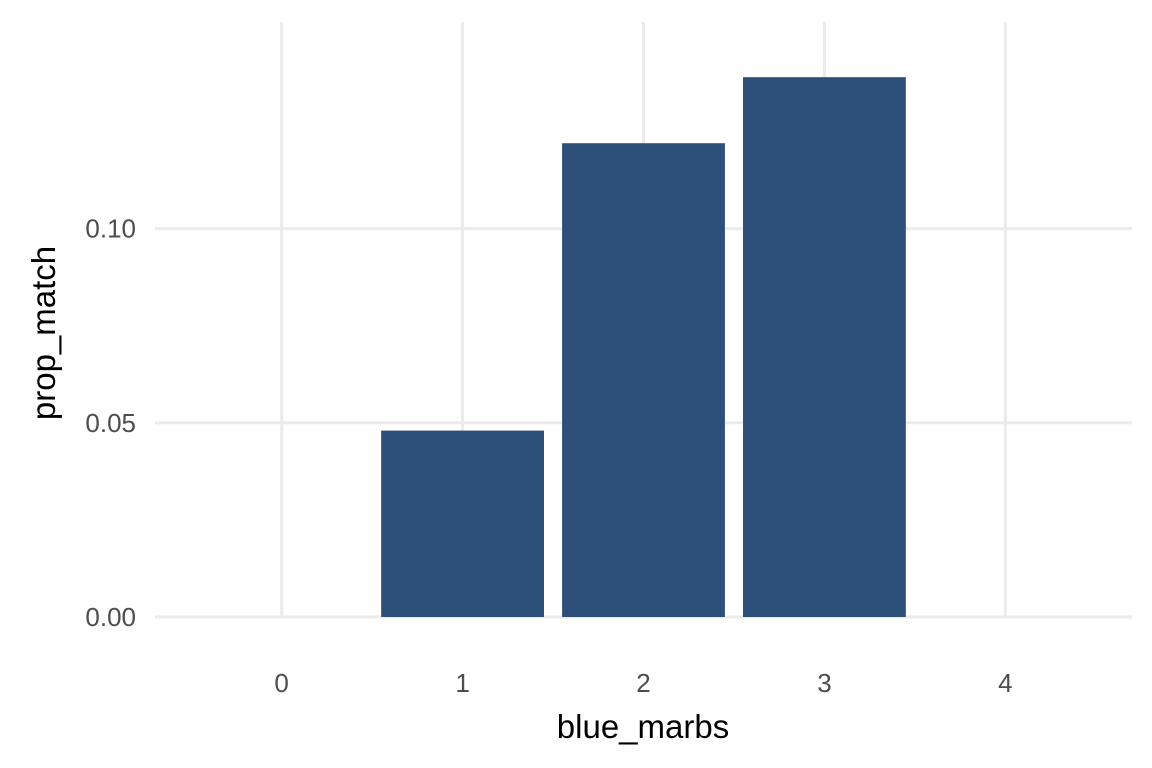 Image resolution: width=1152 pixels, height=768 pixels. I want to click on x-axis-title: blue_marbs, so click(643, 726).